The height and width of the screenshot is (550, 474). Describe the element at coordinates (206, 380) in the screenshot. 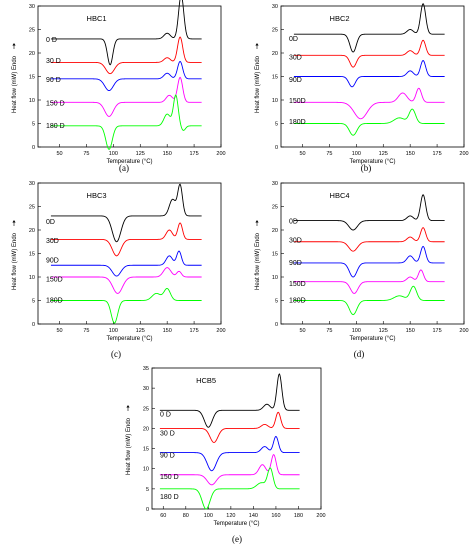

I see `panel-title: HCB5` at that location.